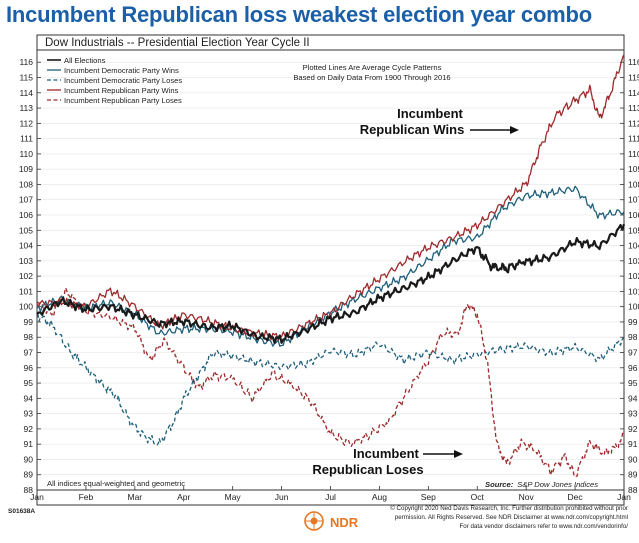  What do you see at coordinates (330, 497) in the screenshot?
I see `x-tick-label: Jul` at bounding box center [330, 497].